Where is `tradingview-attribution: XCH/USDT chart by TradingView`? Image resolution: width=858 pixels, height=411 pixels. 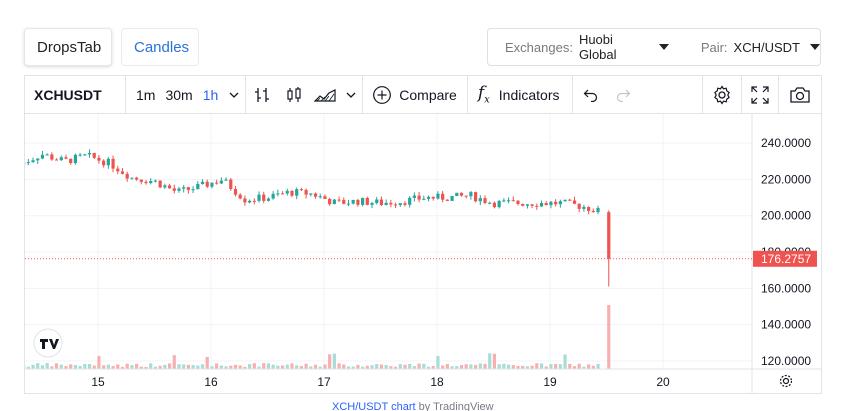 tradingview-attribution: XCH/USDT chart by TradingView is located at coordinates (413, 406).